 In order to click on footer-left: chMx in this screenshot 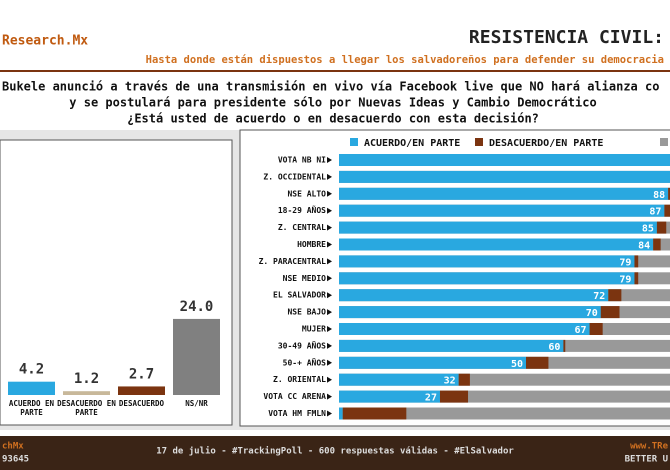, I will do `click(13, 447)`.